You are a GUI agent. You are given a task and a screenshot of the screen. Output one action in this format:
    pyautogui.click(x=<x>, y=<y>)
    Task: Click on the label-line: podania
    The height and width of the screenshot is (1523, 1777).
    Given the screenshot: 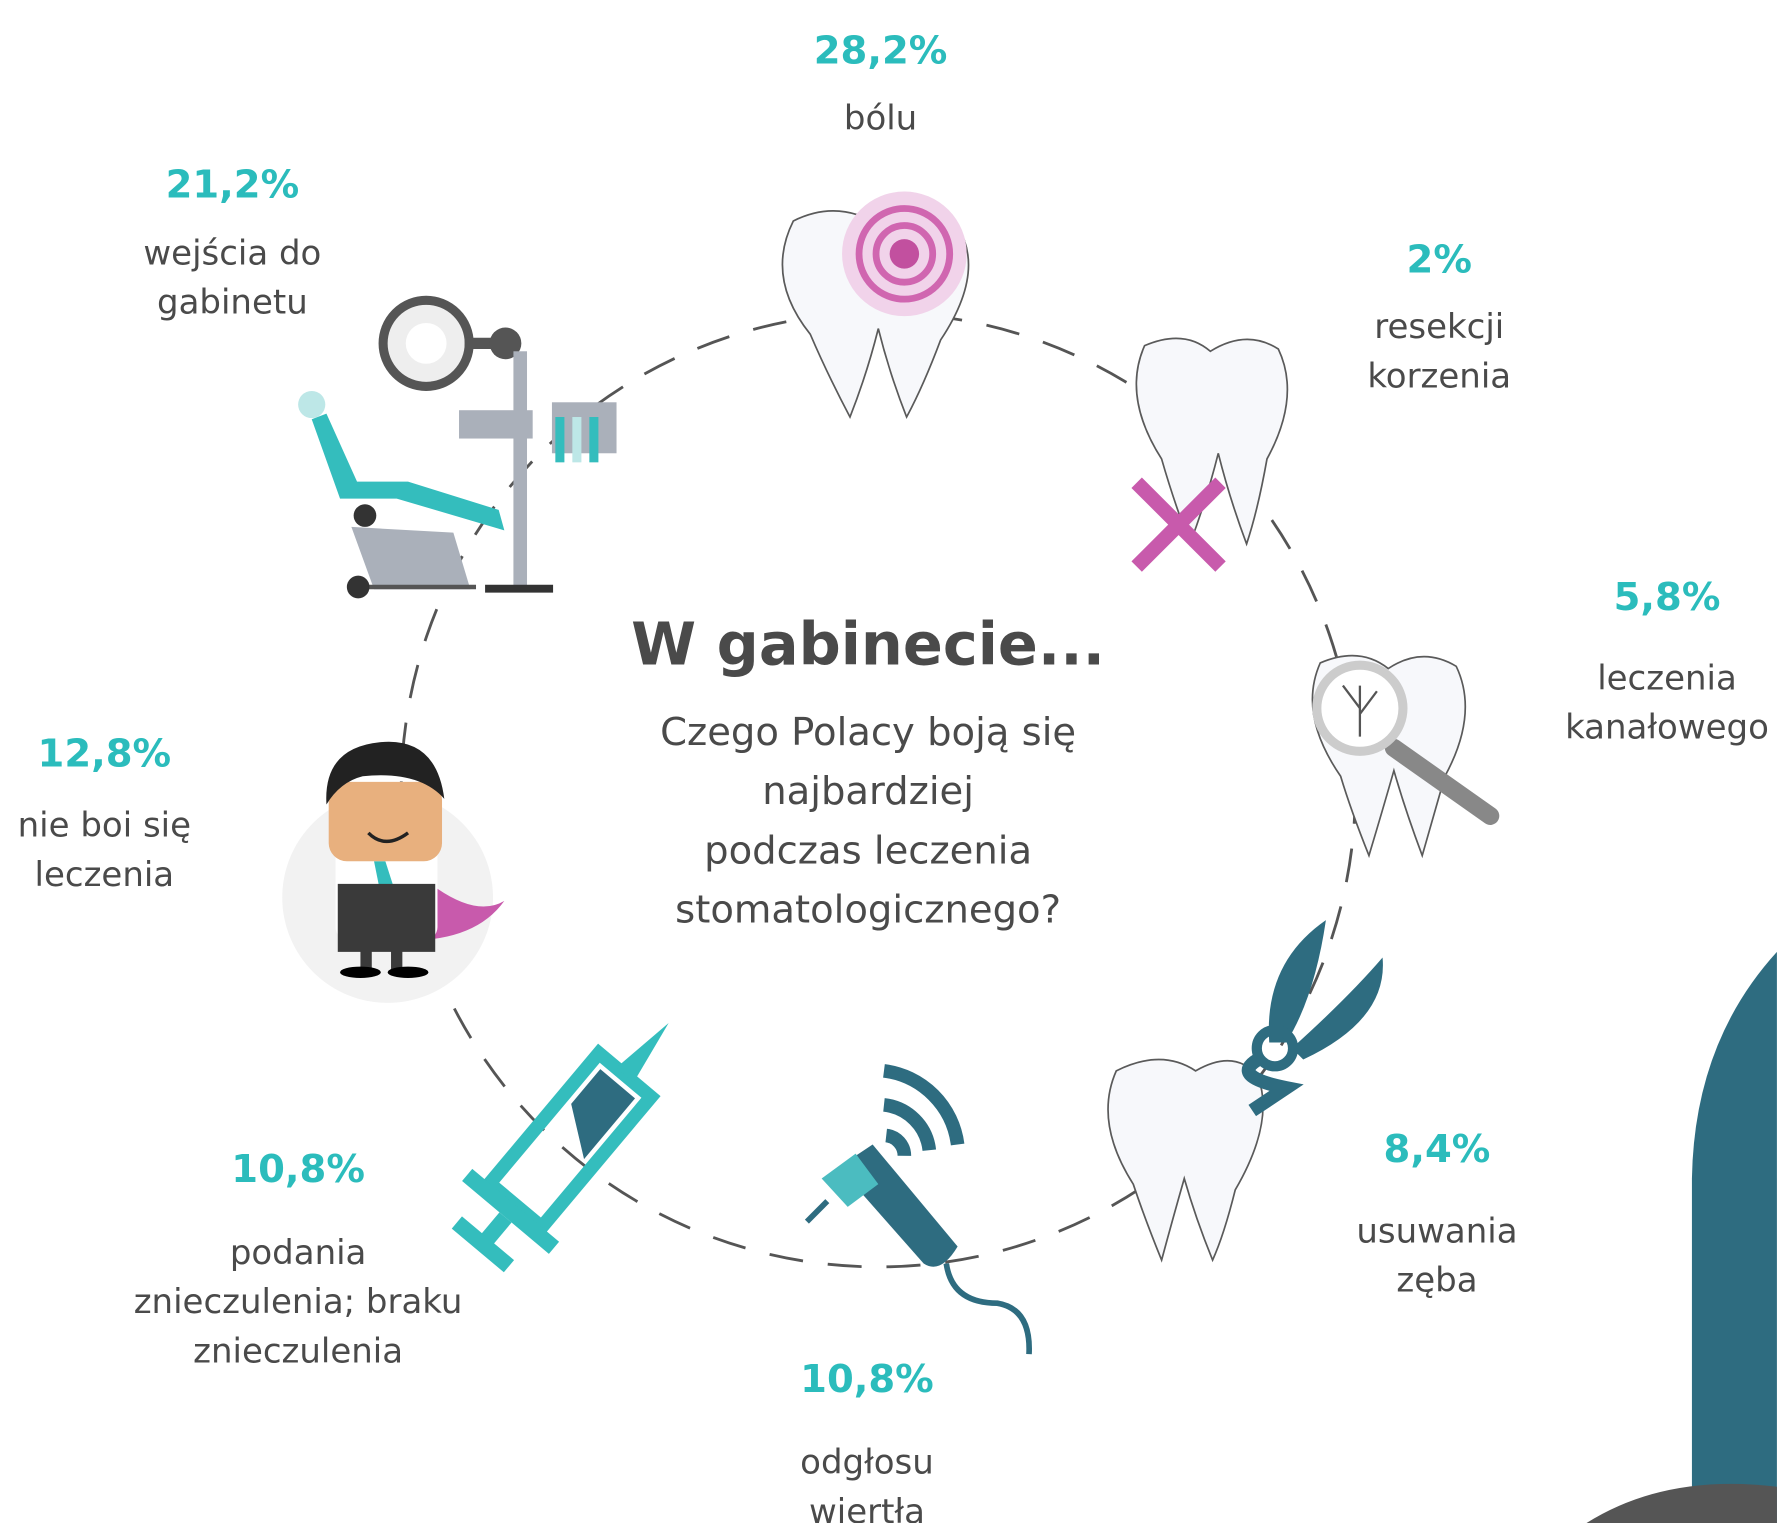 What is the action you would take?
    pyautogui.click(x=298, y=1253)
    